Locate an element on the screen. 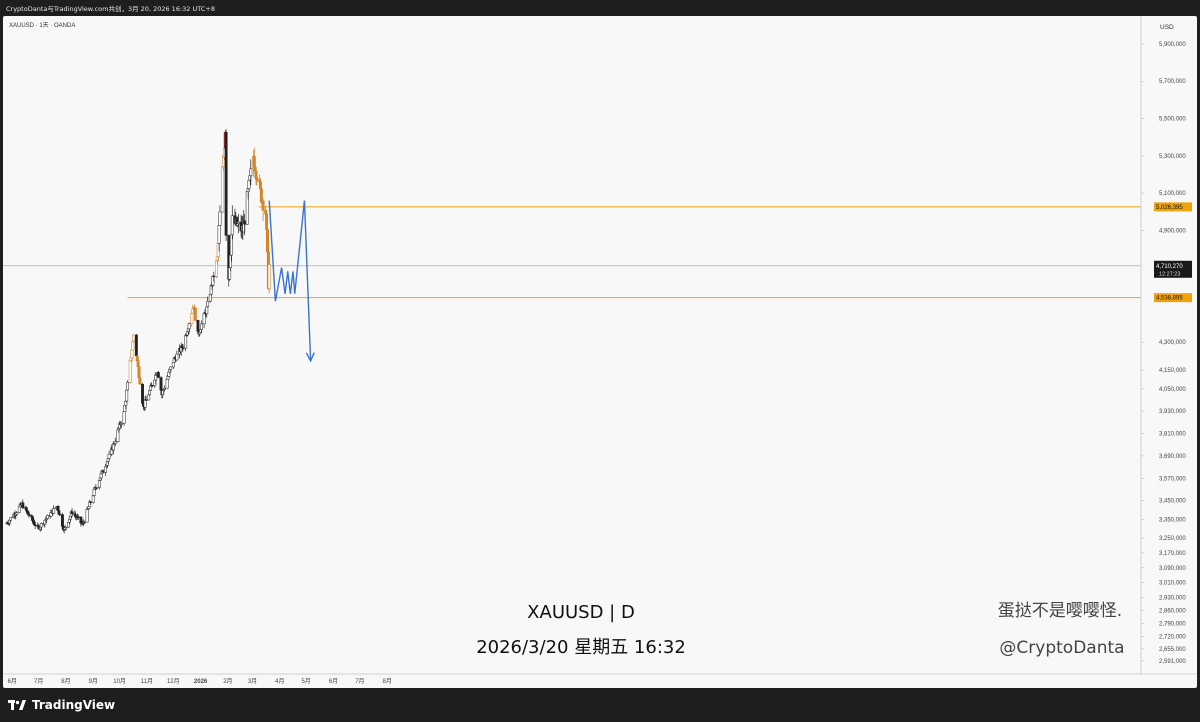  overlay-author-cn: 蛋挞不是嘤嘤怪. is located at coordinates (1060, 611).